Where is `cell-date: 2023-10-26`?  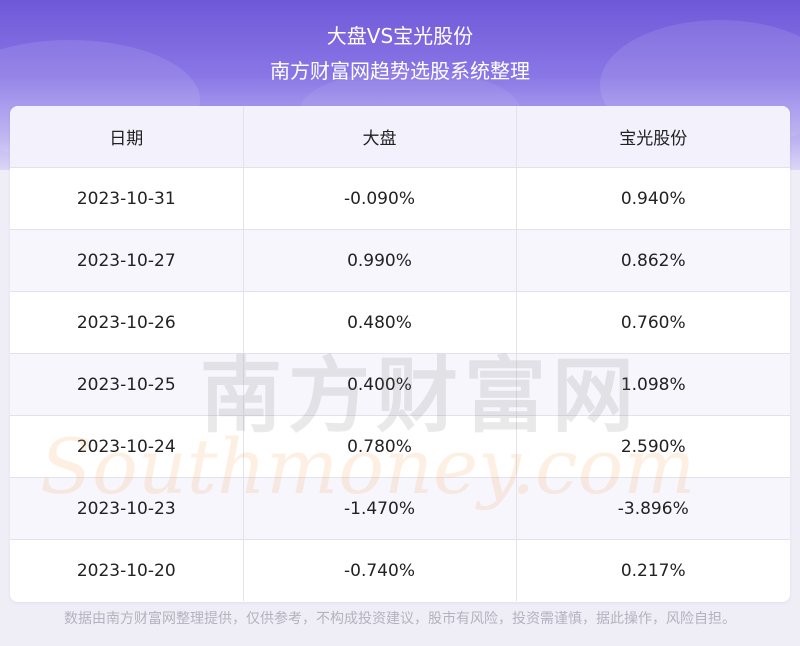
cell-date: 2023-10-26 is located at coordinates (127, 322).